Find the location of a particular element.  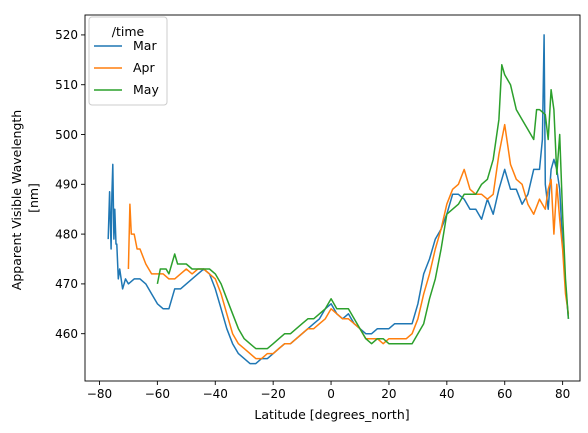

y-tick-label: 470 is located at coordinates (66, 284).